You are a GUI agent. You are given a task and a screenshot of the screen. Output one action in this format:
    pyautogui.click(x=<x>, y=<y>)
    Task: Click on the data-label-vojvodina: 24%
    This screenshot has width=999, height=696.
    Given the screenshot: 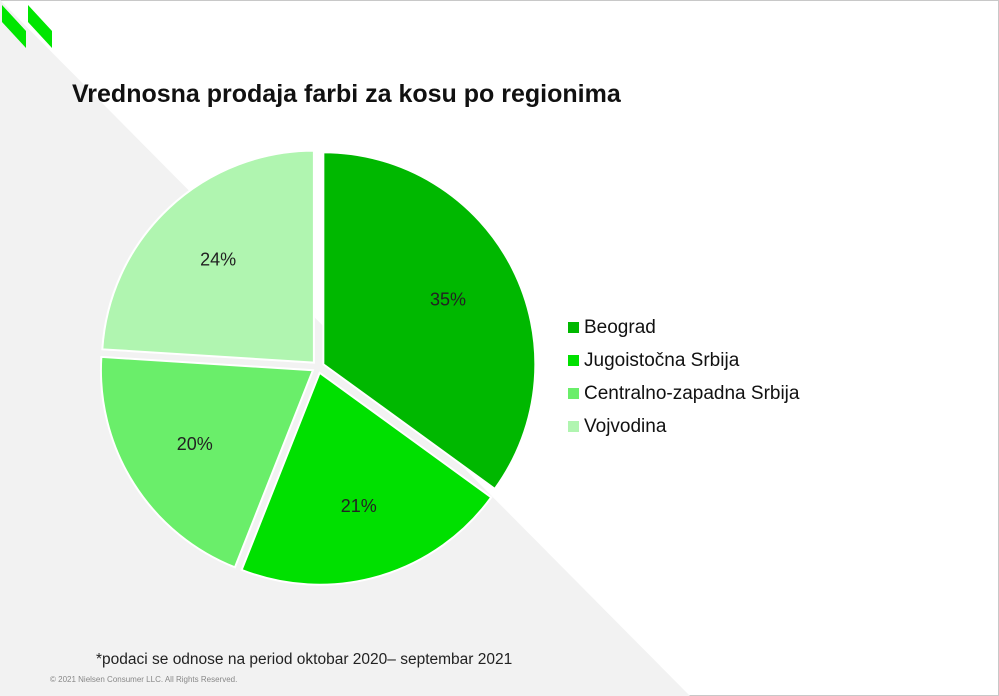 What is the action you would take?
    pyautogui.click(x=218, y=259)
    